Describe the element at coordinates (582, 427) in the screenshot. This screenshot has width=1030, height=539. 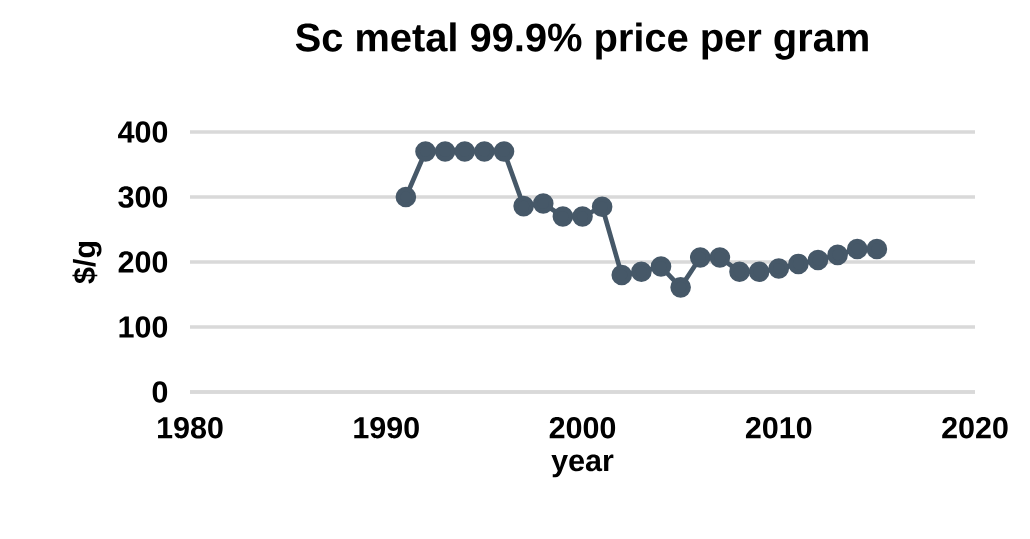
I see `x-tick-label: 2000` at that location.